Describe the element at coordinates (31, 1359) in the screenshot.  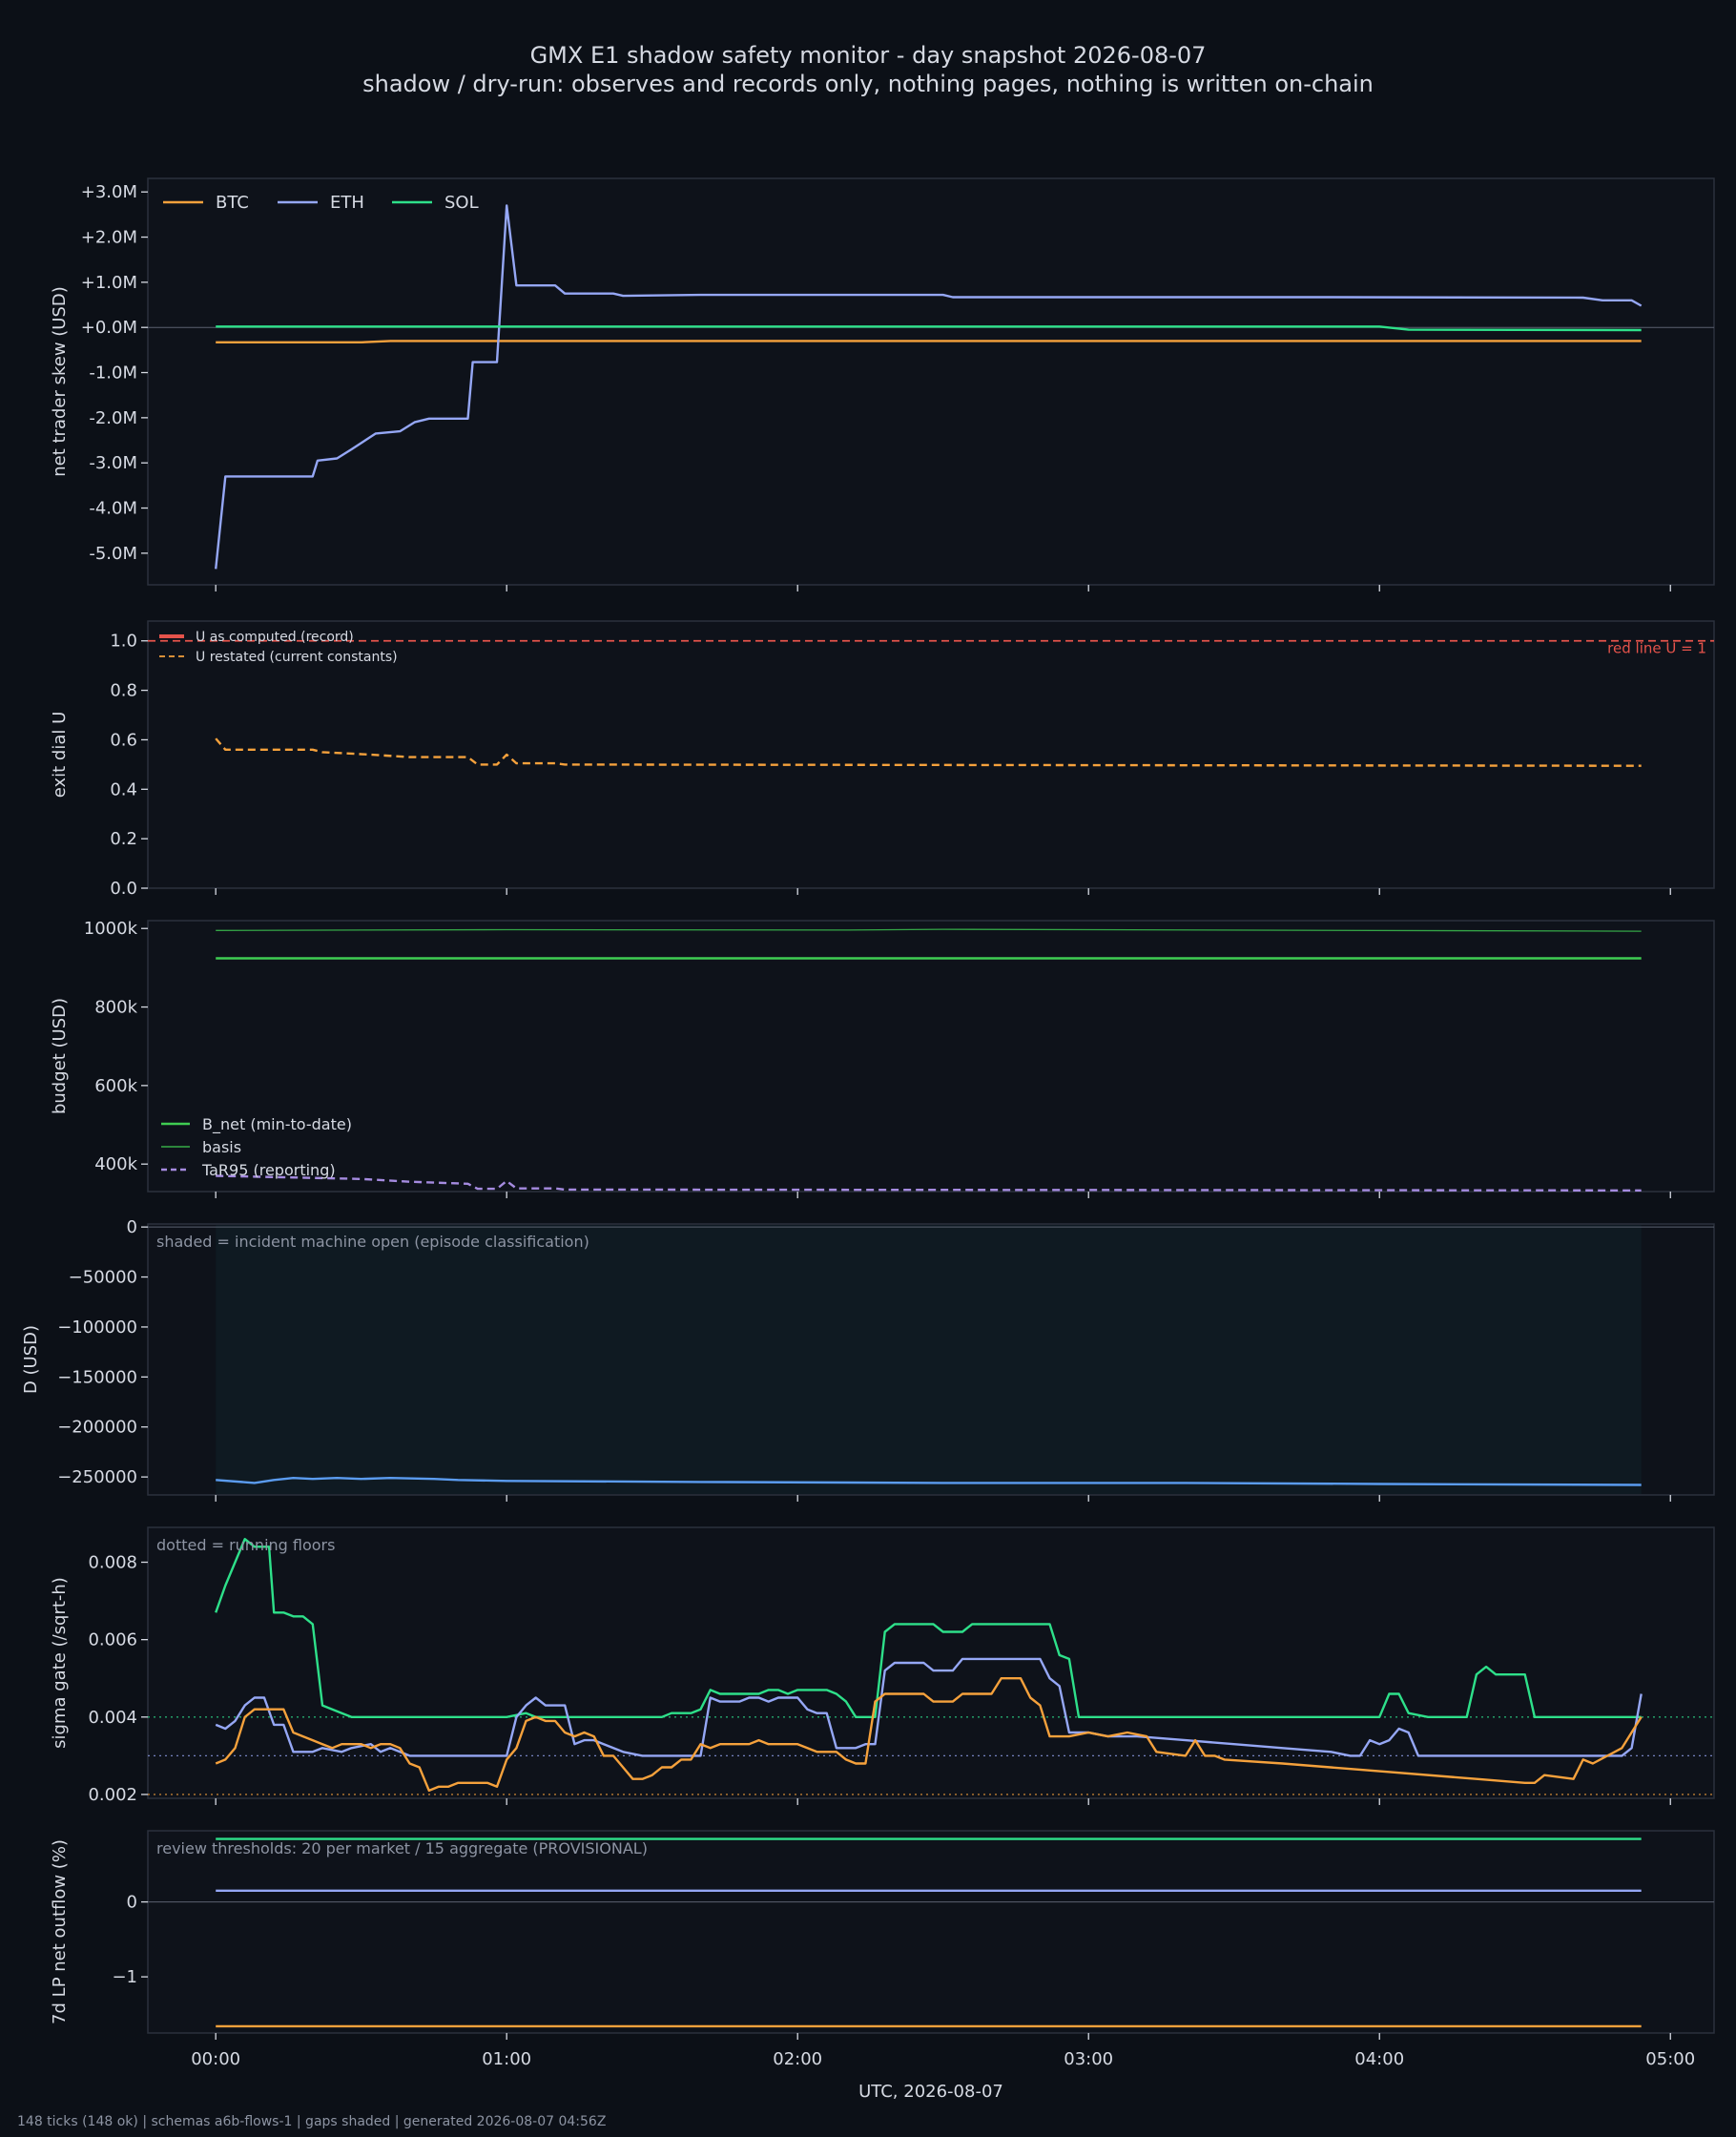
I see `y-axis-label: D (USD)` at that location.